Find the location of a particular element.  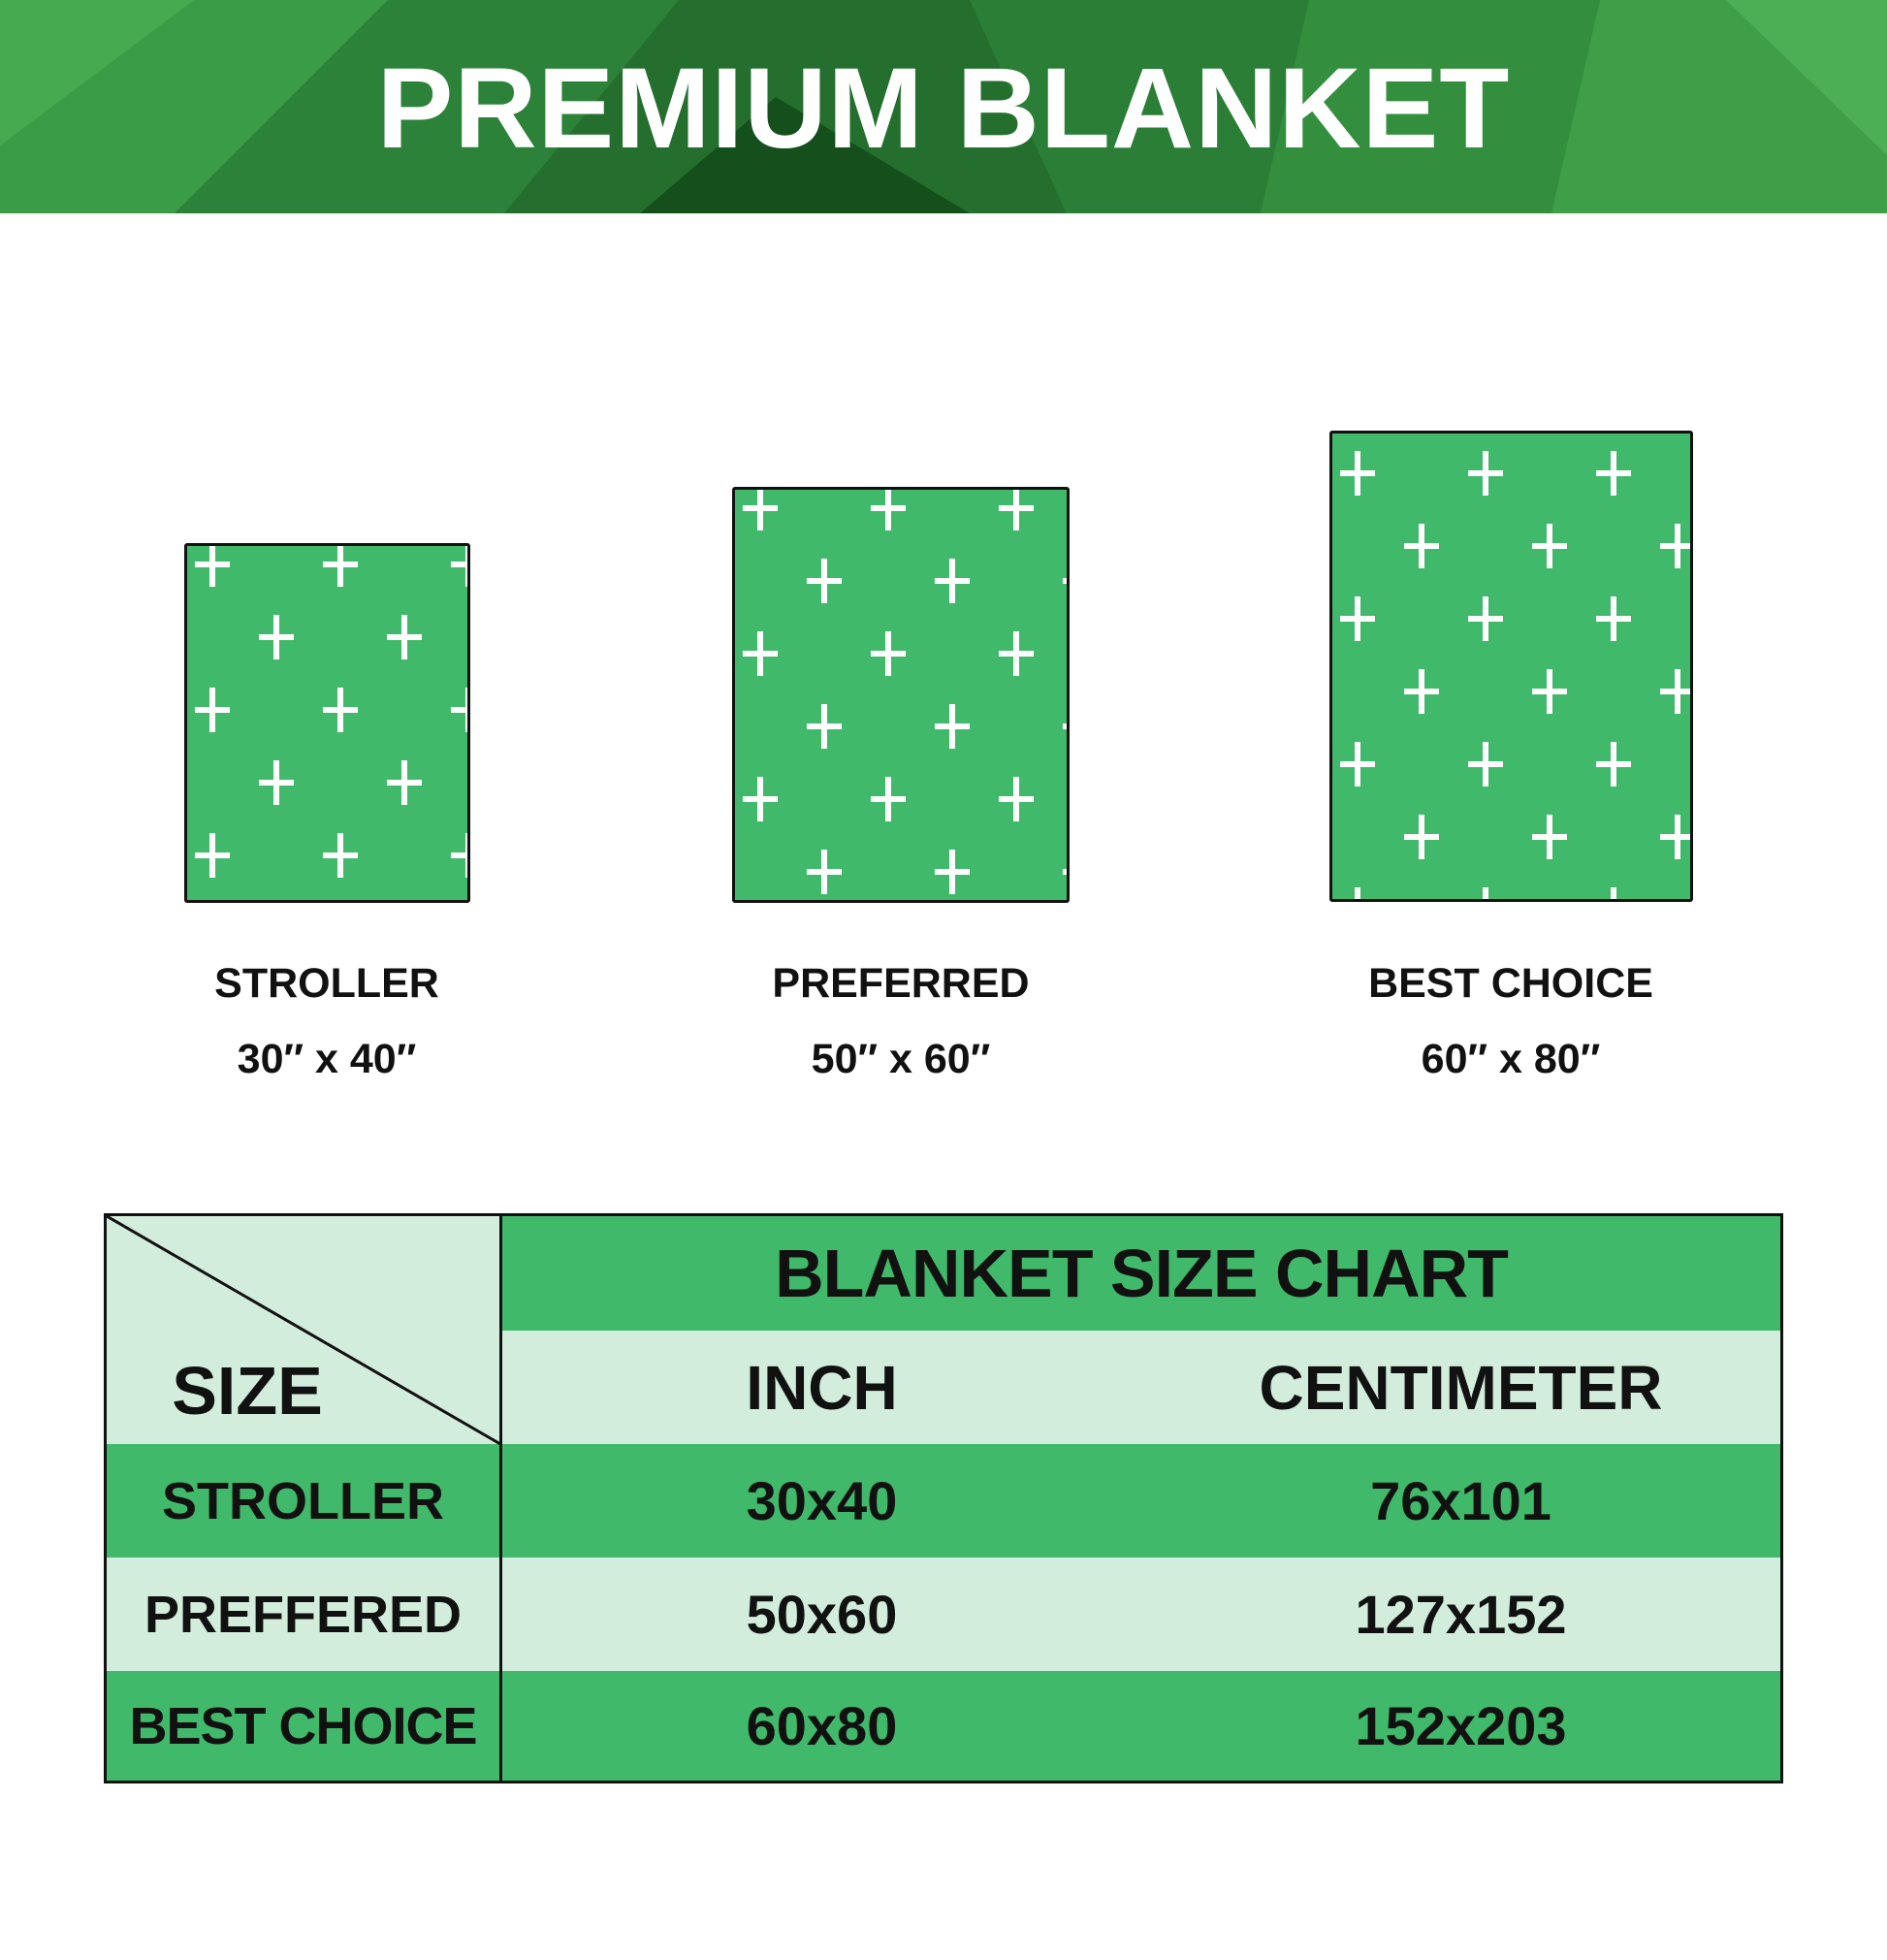

blanket-stroller-size: 30″ x 40″ is located at coordinates (327, 1059).